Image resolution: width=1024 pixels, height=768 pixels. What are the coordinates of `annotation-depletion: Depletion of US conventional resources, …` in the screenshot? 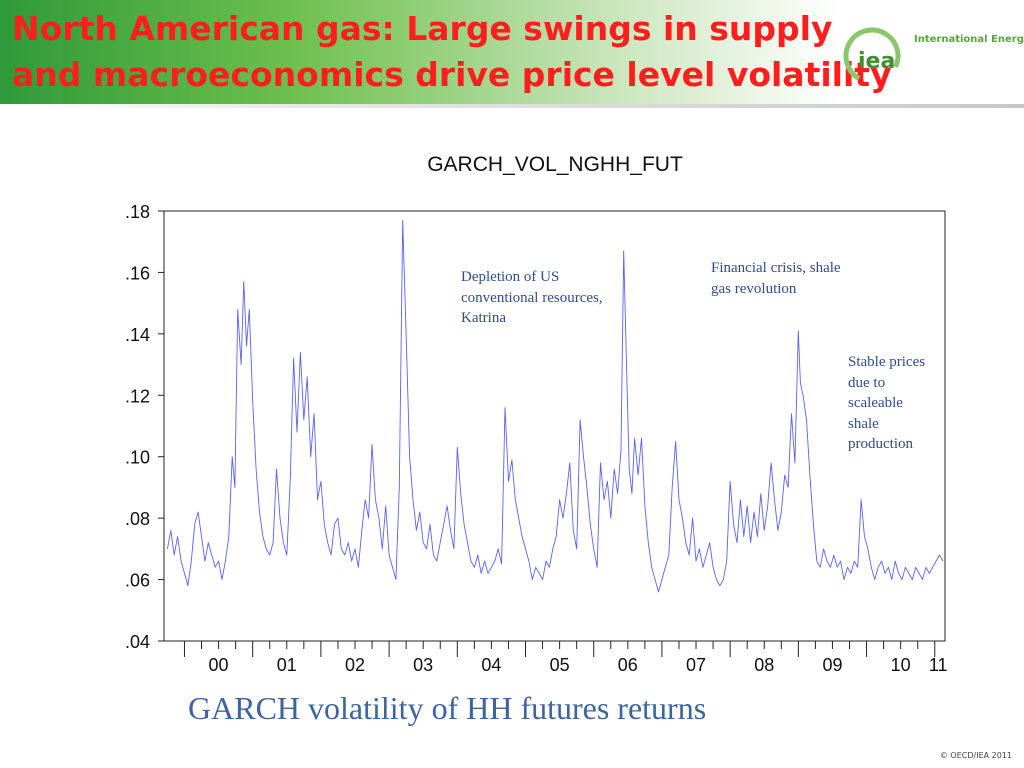 It's located at (532, 297).